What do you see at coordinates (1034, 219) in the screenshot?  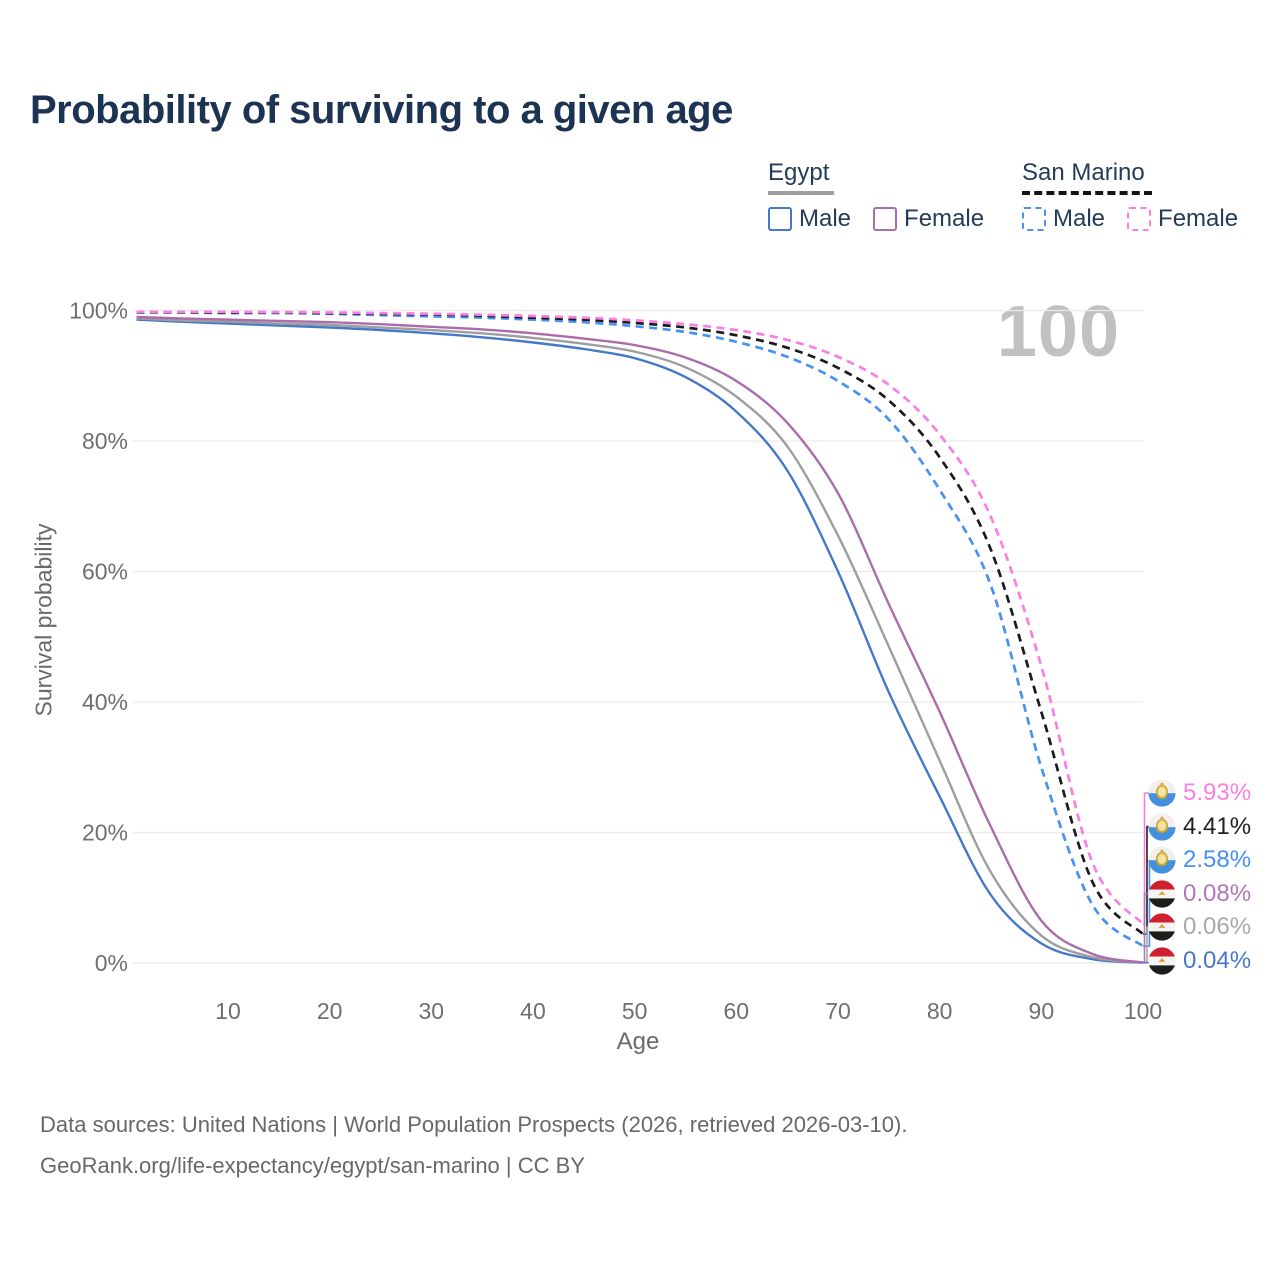 I see `san-marino-male-swatch` at bounding box center [1034, 219].